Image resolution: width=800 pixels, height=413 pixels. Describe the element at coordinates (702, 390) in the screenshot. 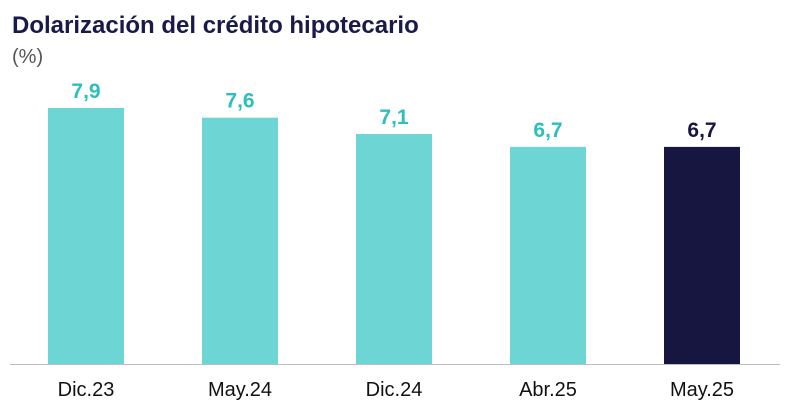

I see `x-tick-label: May.25` at that location.